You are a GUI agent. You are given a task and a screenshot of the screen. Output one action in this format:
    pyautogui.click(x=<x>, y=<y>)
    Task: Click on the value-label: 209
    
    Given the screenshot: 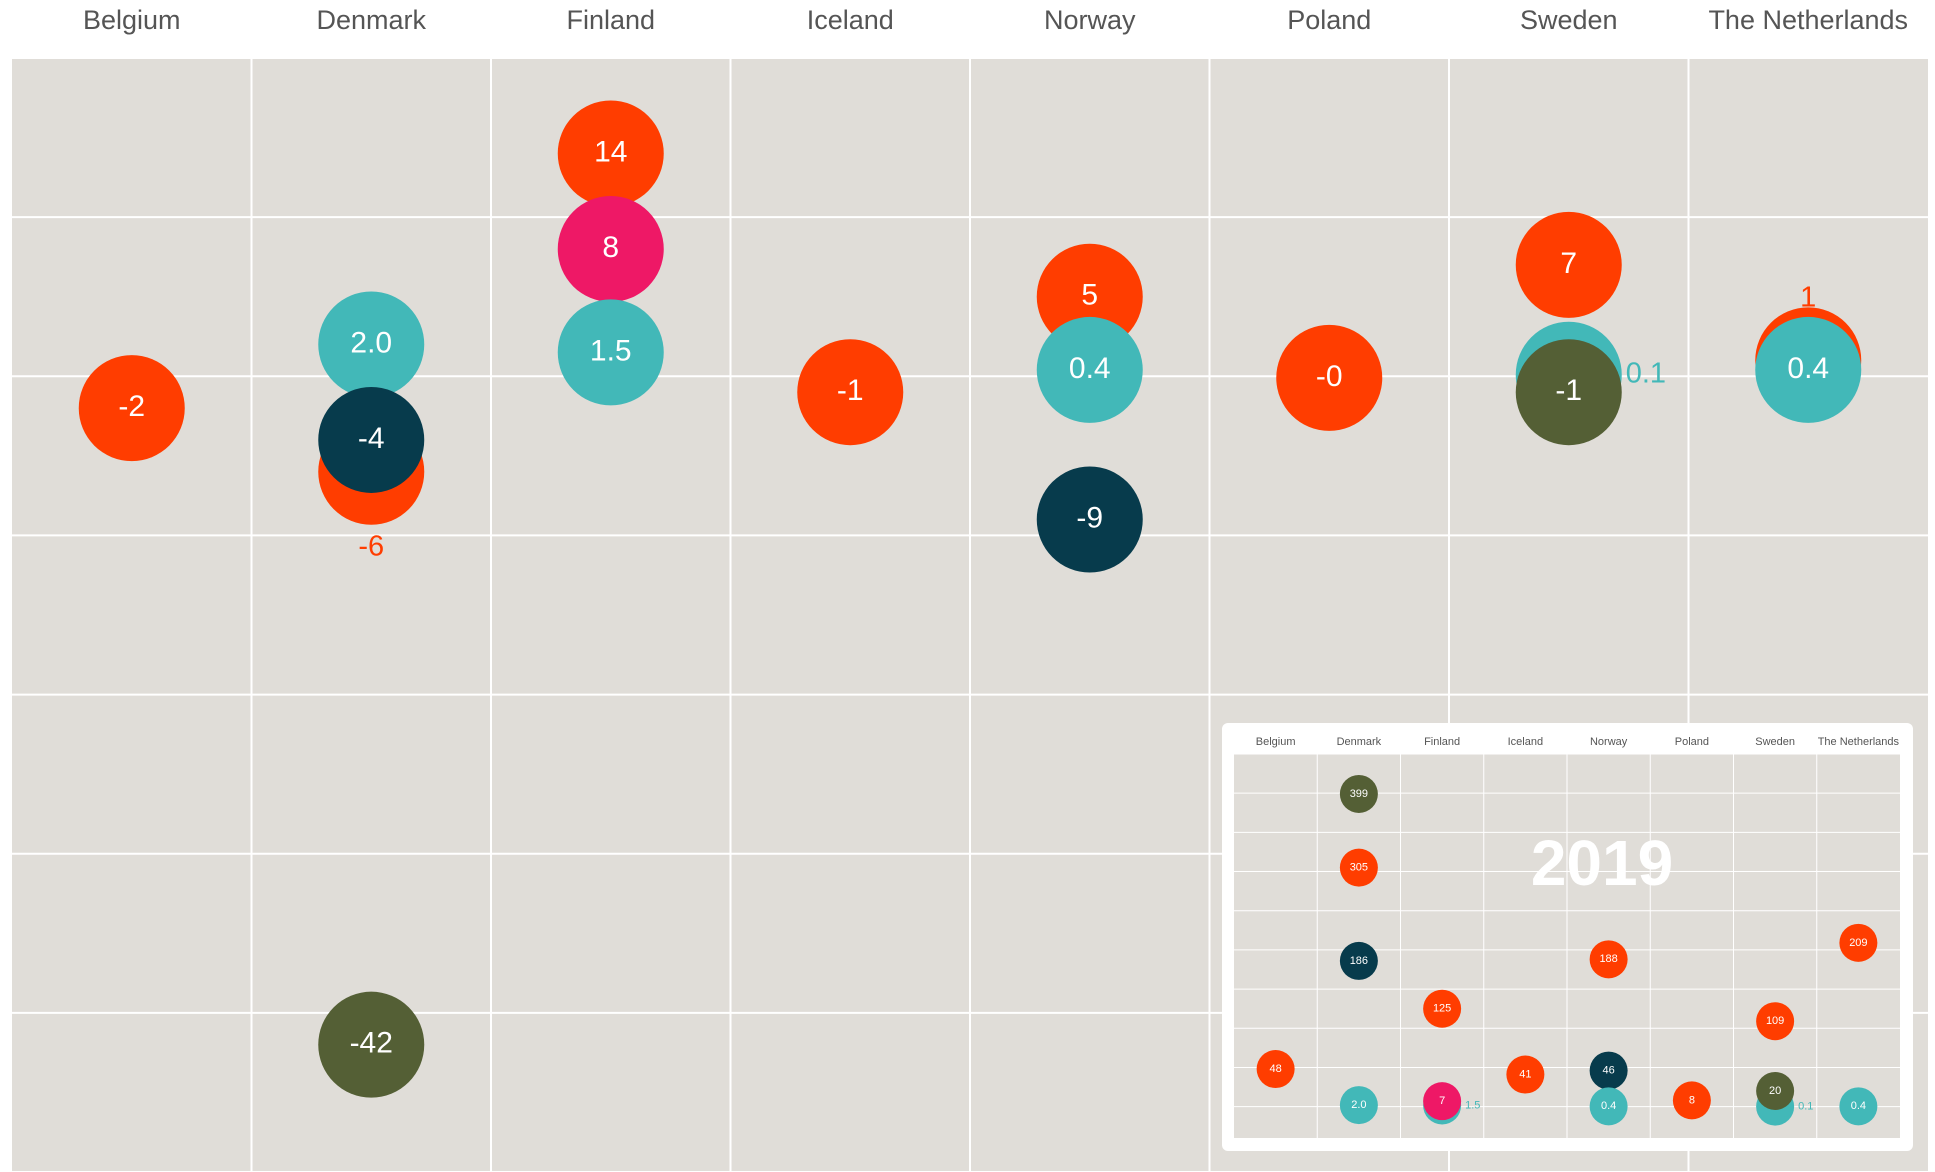 What is the action you would take?
    pyautogui.click(x=1858, y=943)
    